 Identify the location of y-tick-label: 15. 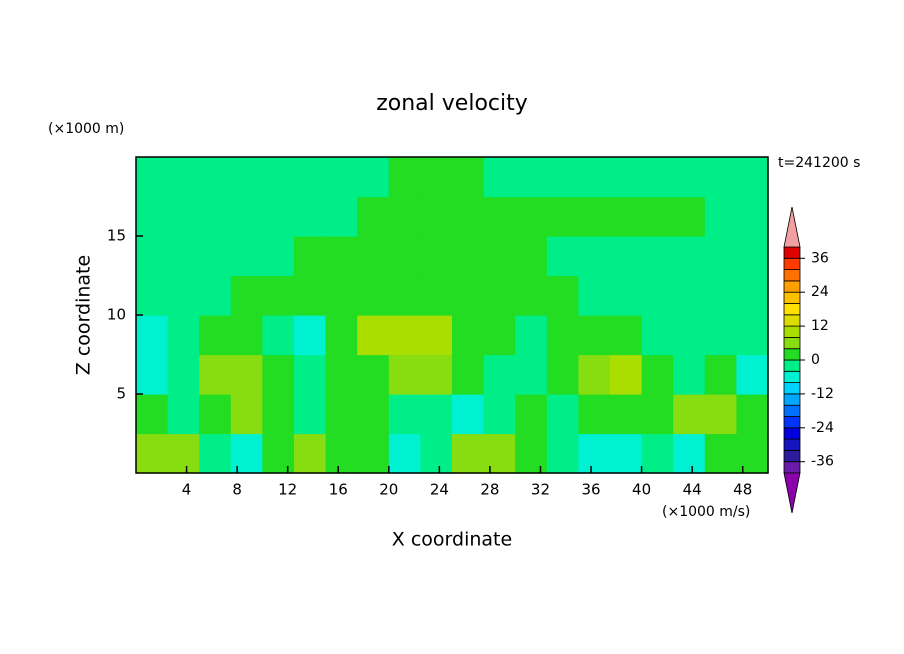
(116, 236).